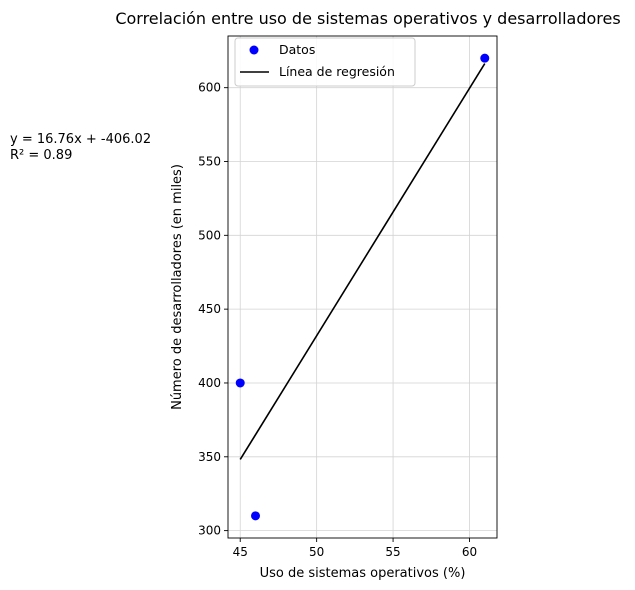 The height and width of the screenshot is (590, 635). Describe the element at coordinates (209, 457) in the screenshot. I see `y-tick-label: 350` at that location.